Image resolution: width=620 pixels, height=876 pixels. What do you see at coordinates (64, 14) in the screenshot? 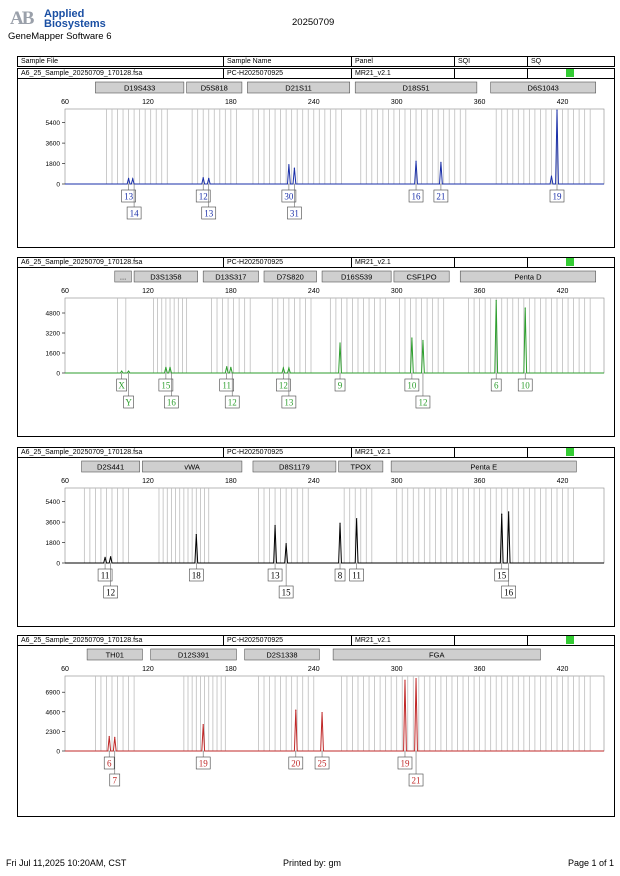
I see `logo-line-1: Applied` at bounding box center [64, 14].